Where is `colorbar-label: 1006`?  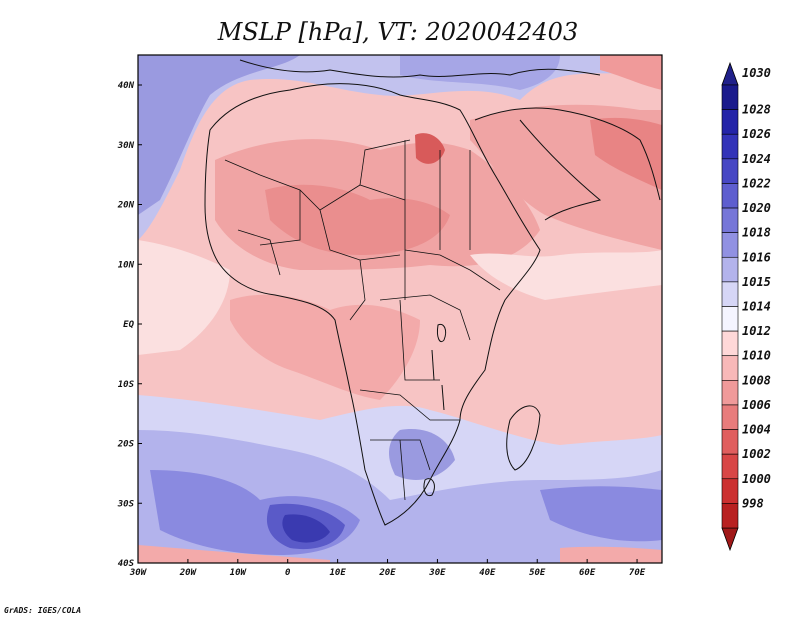
colorbar-label: 1006 is located at coordinates (756, 405).